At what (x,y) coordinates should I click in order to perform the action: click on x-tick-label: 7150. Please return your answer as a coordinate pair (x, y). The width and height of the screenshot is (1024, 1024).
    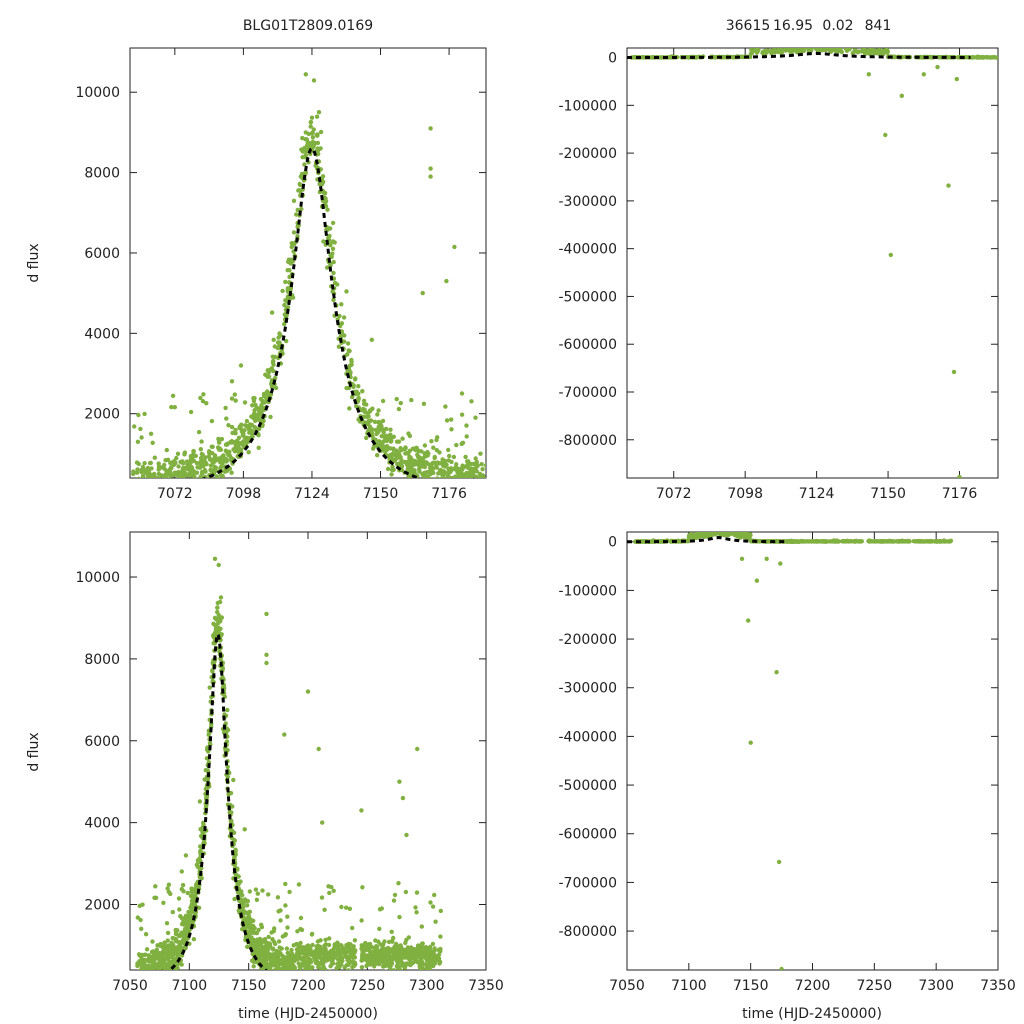
    Looking at the image, I should click on (249, 986).